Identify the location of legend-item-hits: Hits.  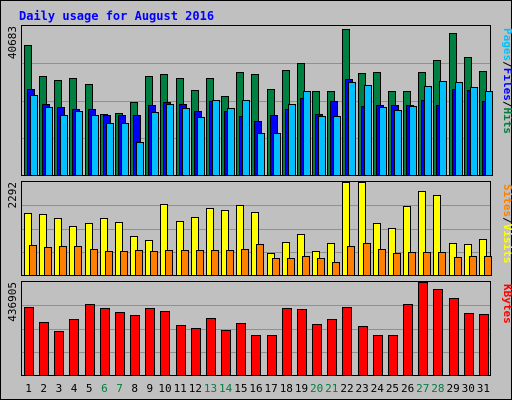
(506, 121).